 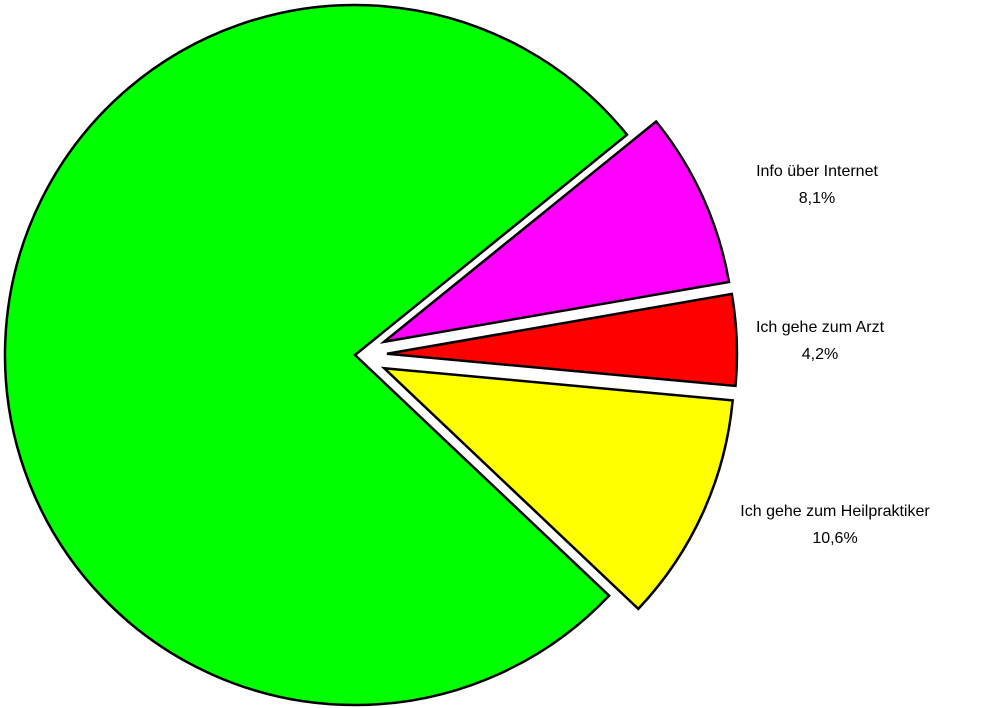 I want to click on slice-value-label: 10,6%, so click(x=834, y=538).